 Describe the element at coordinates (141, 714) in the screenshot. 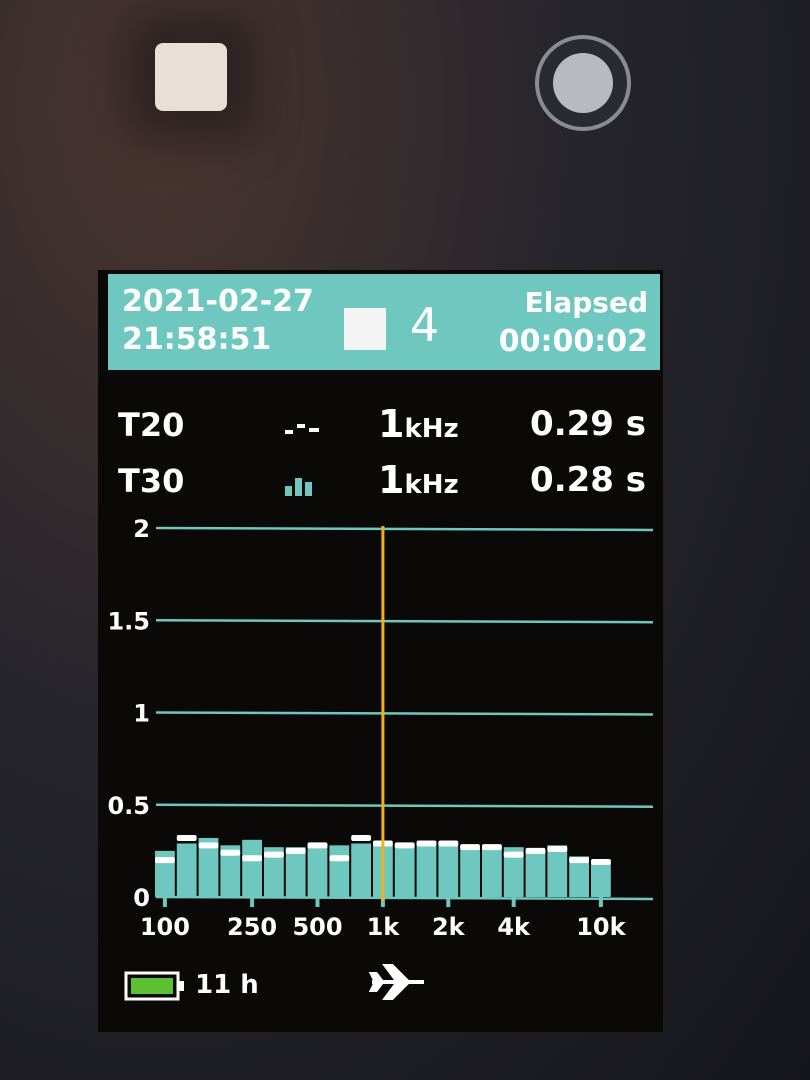

I see `y-tick-label: 1` at that location.